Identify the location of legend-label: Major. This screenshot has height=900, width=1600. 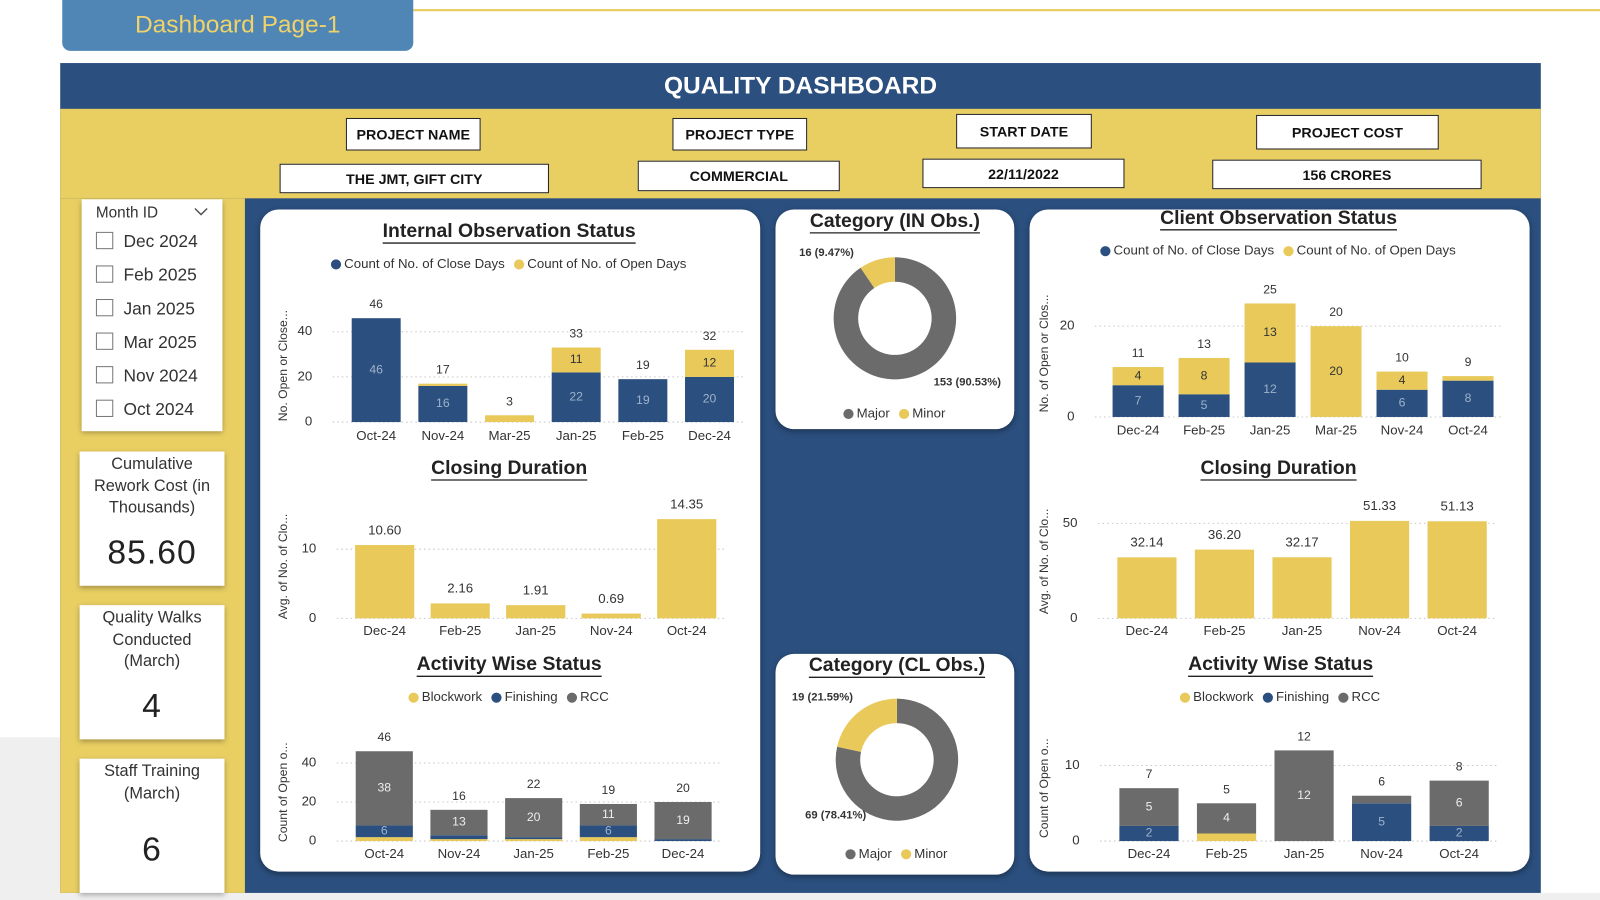
(876, 853).